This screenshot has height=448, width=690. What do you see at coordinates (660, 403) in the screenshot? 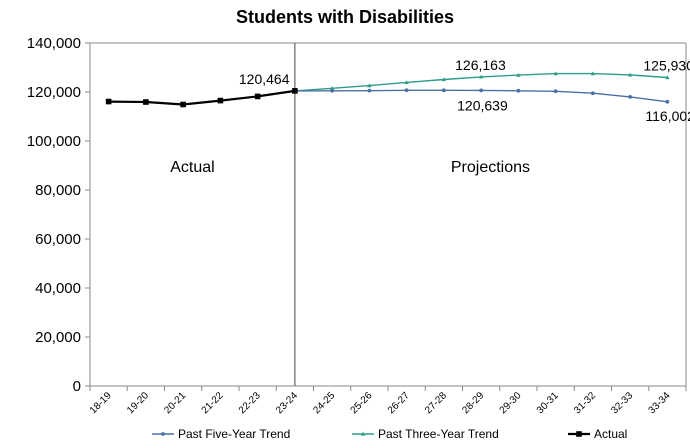
I see `x-tick-label: 33-34` at bounding box center [660, 403].